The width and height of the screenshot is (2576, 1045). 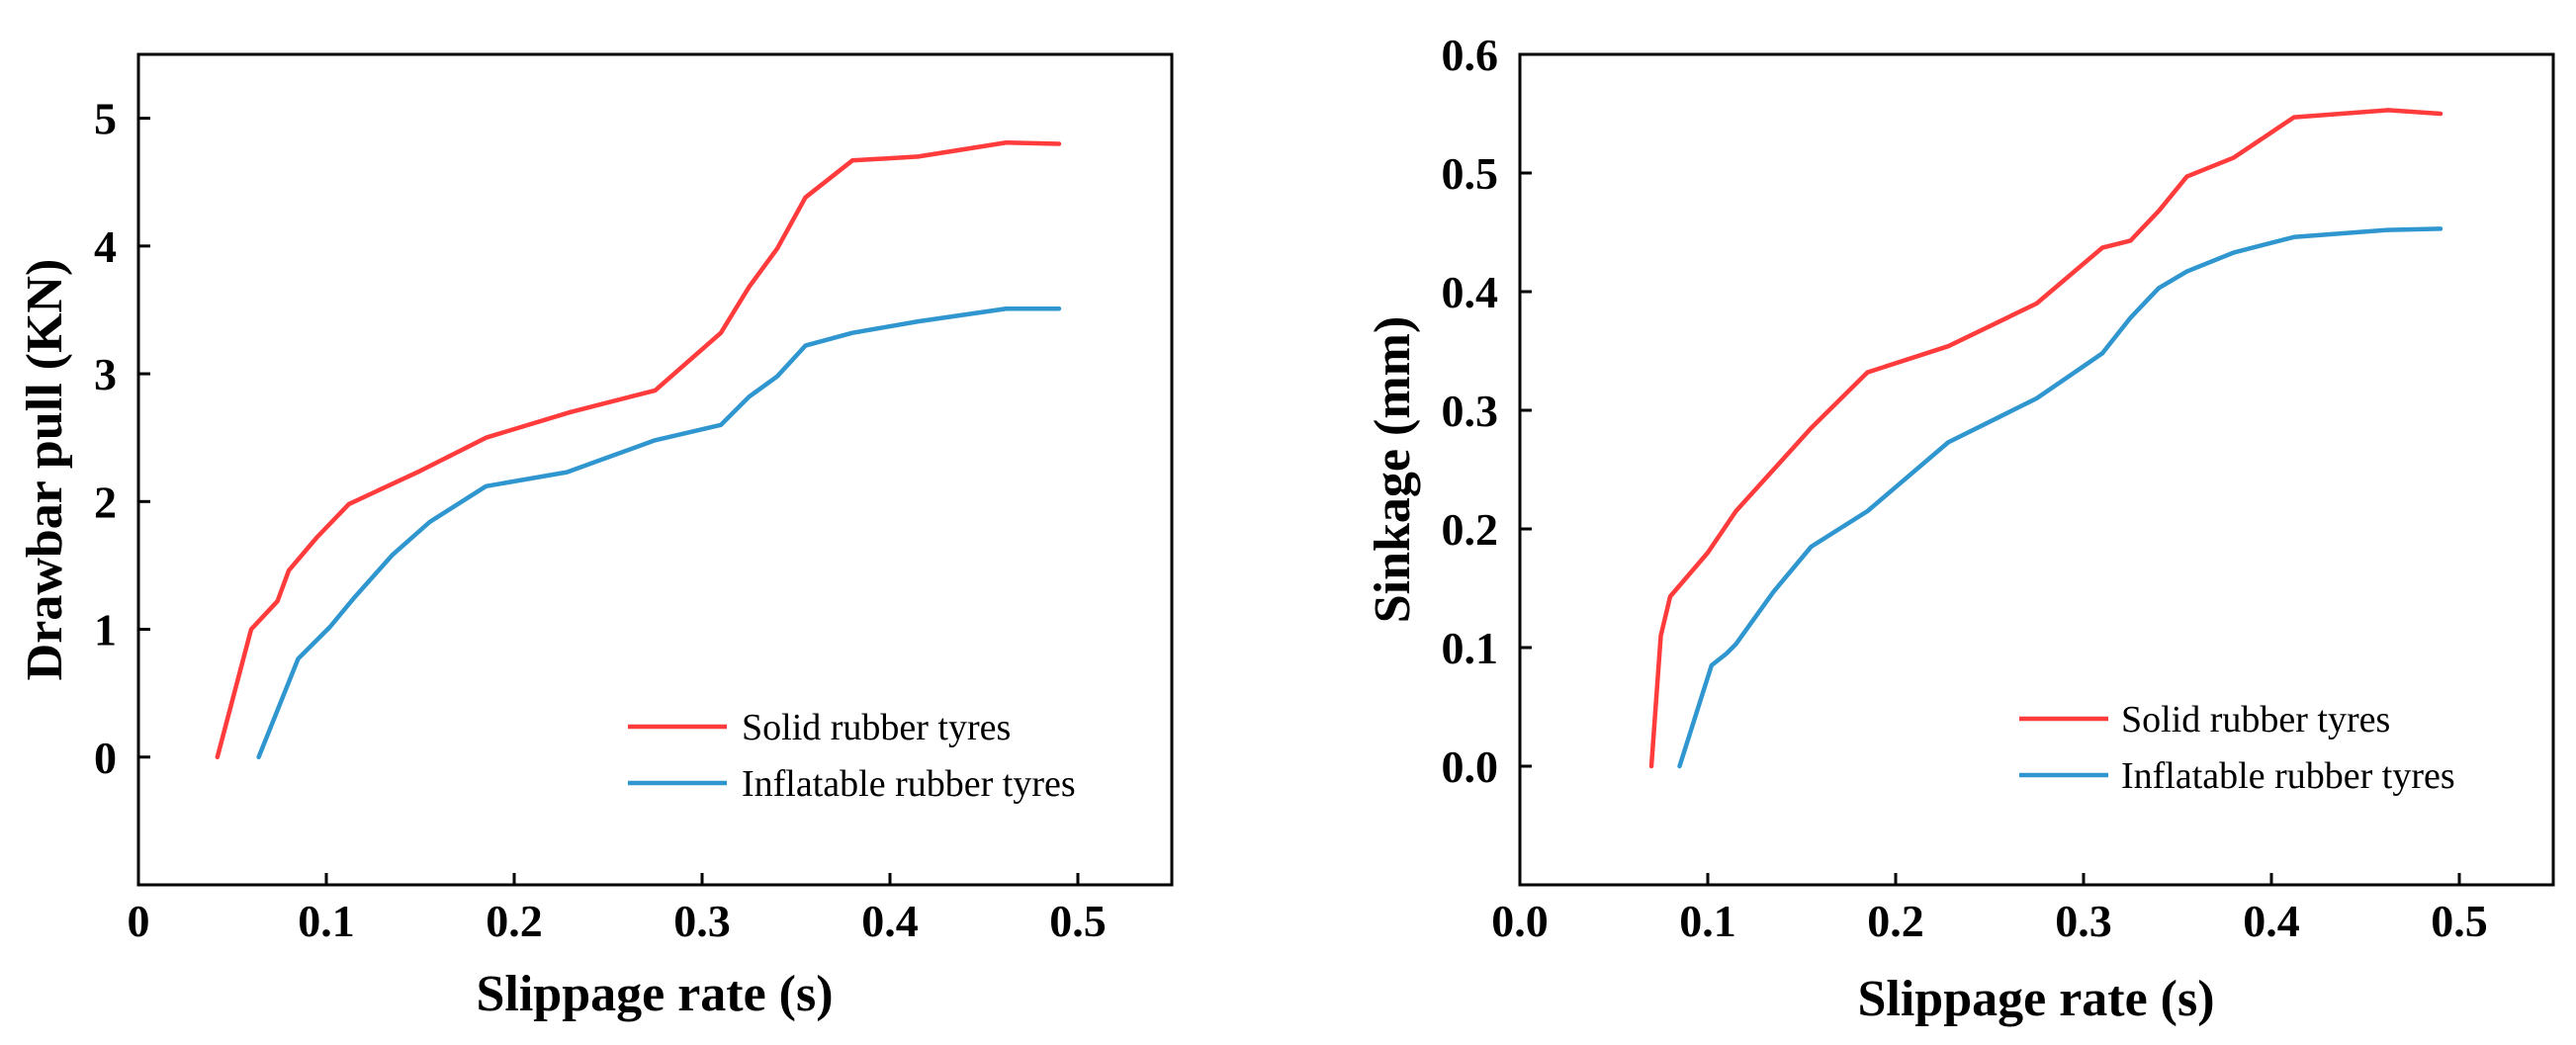 I want to click on y-tick-label: 1, so click(x=105, y=630).